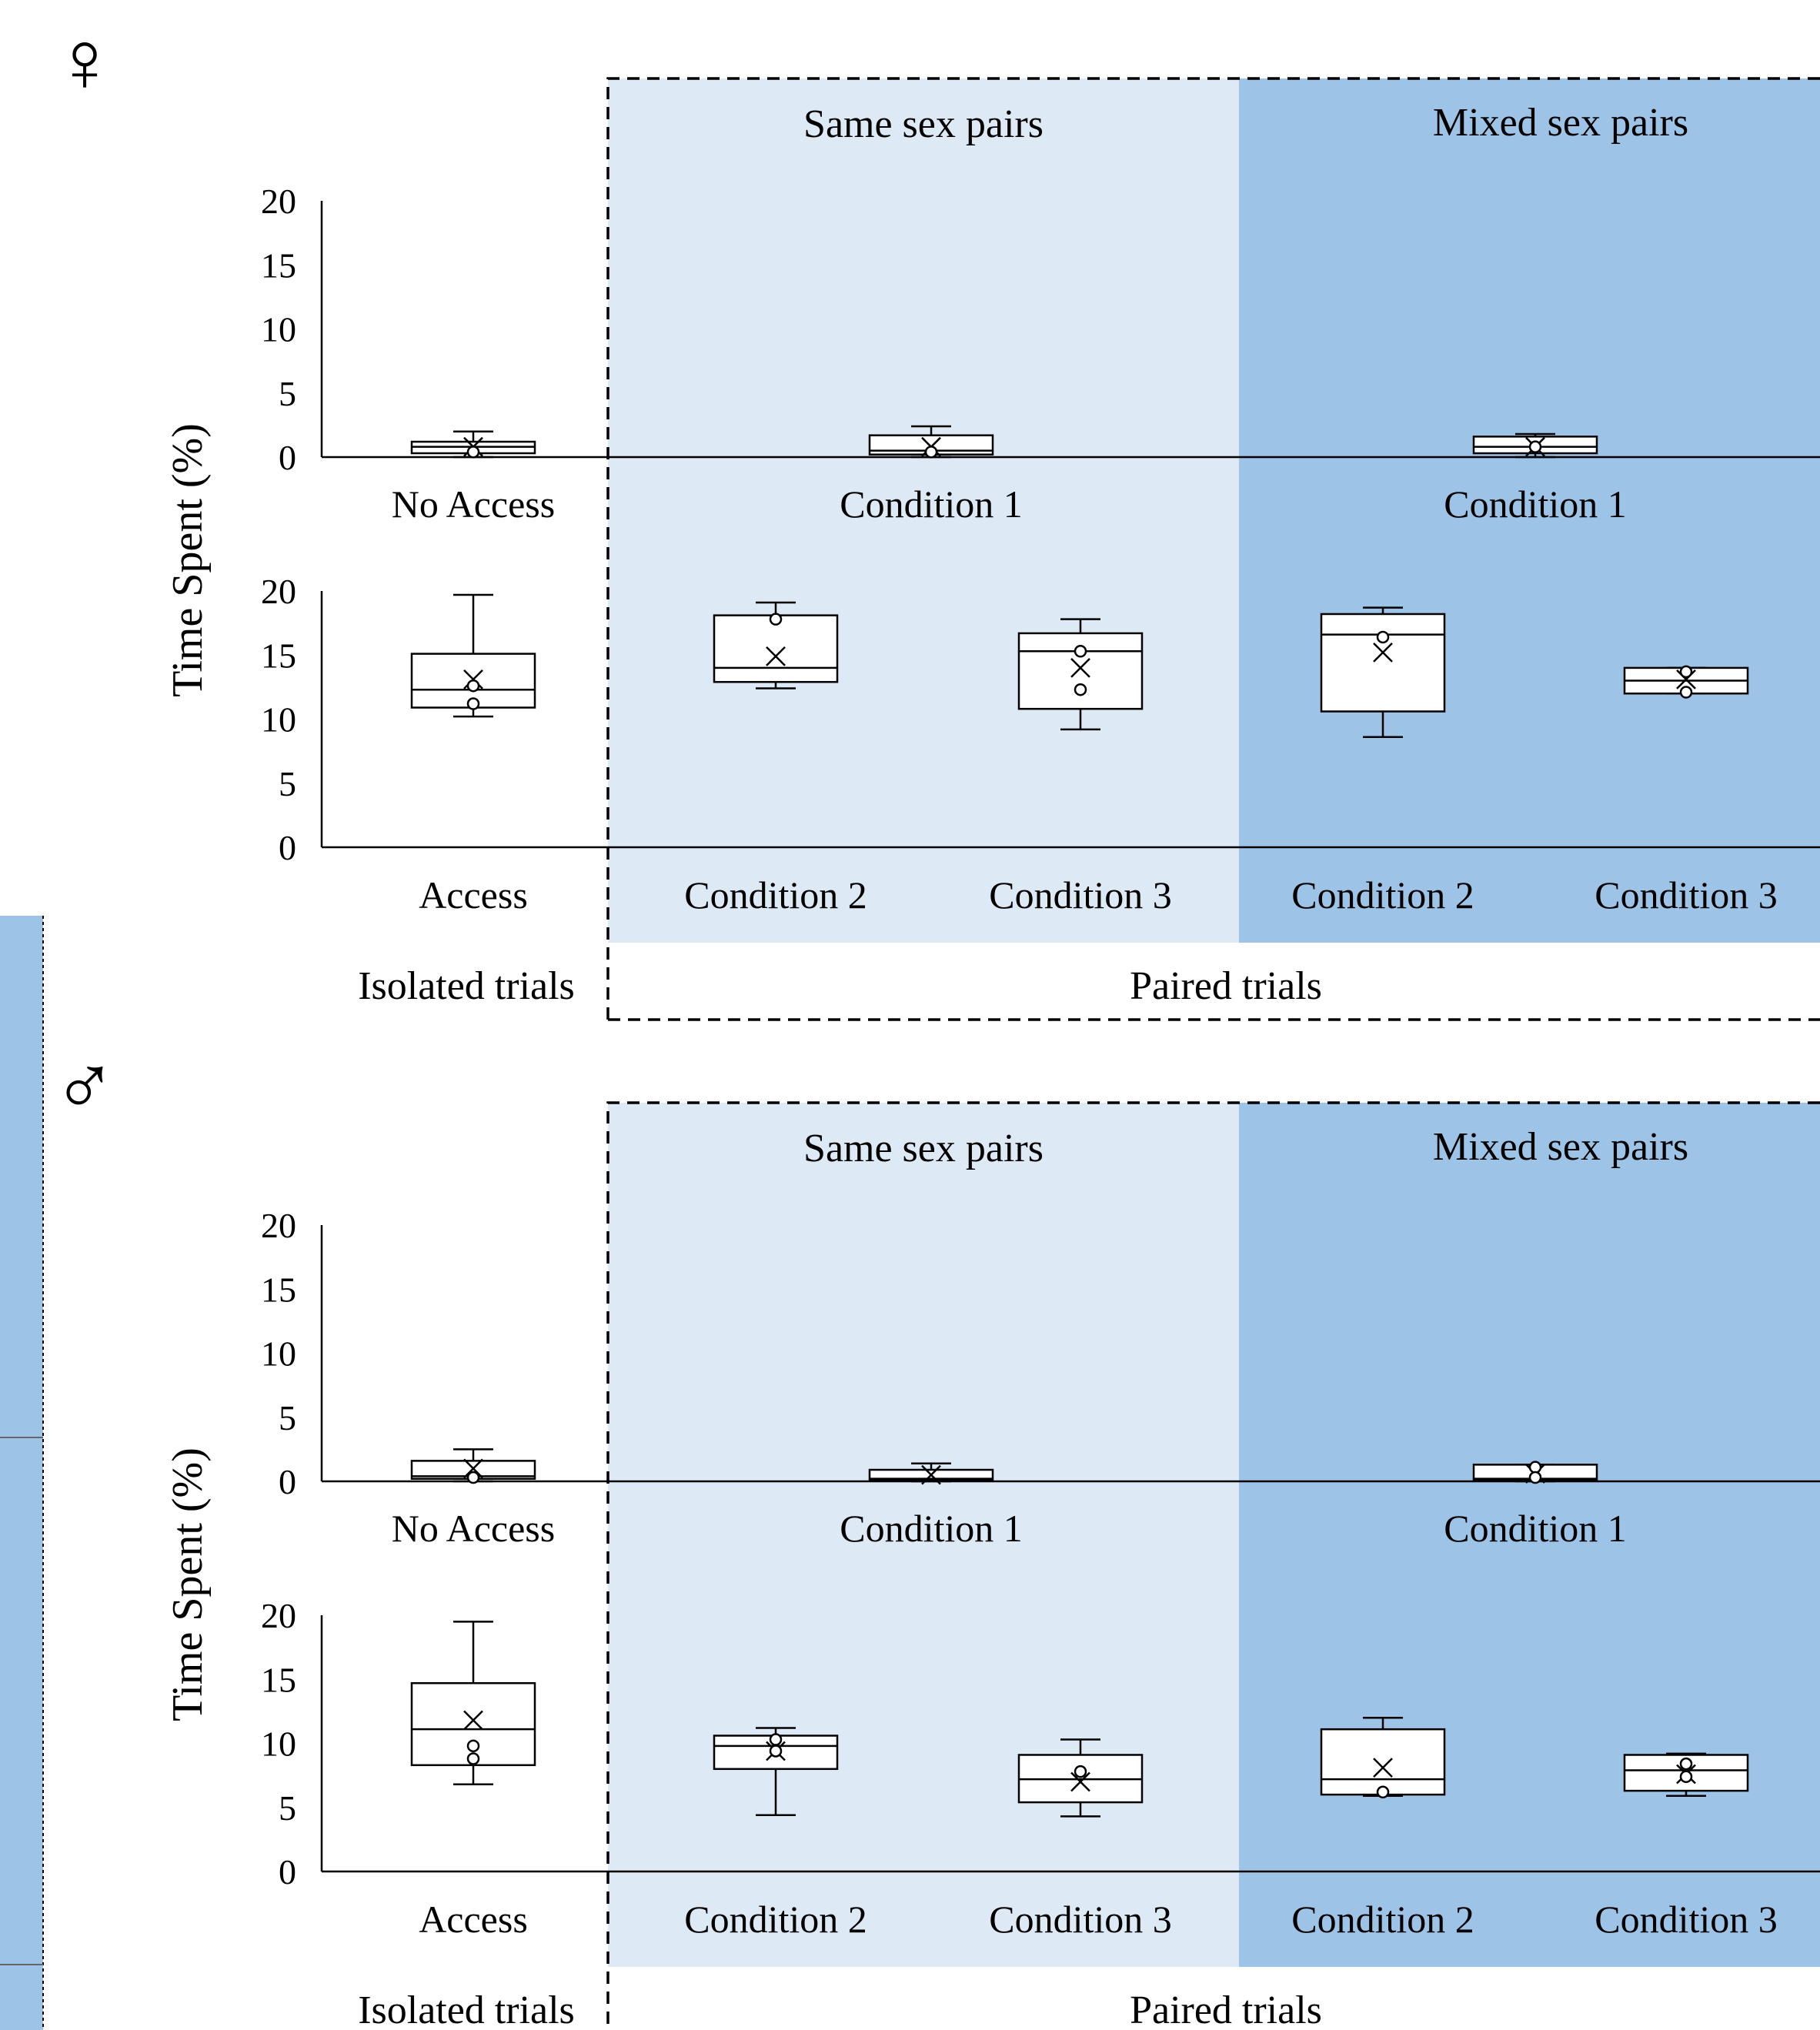 This screenshot has width=1820, height=2030. Describe the element at coordinates (85, 1086) in the screenshot. I see `sex-symbol-icon: ♂` at that location.